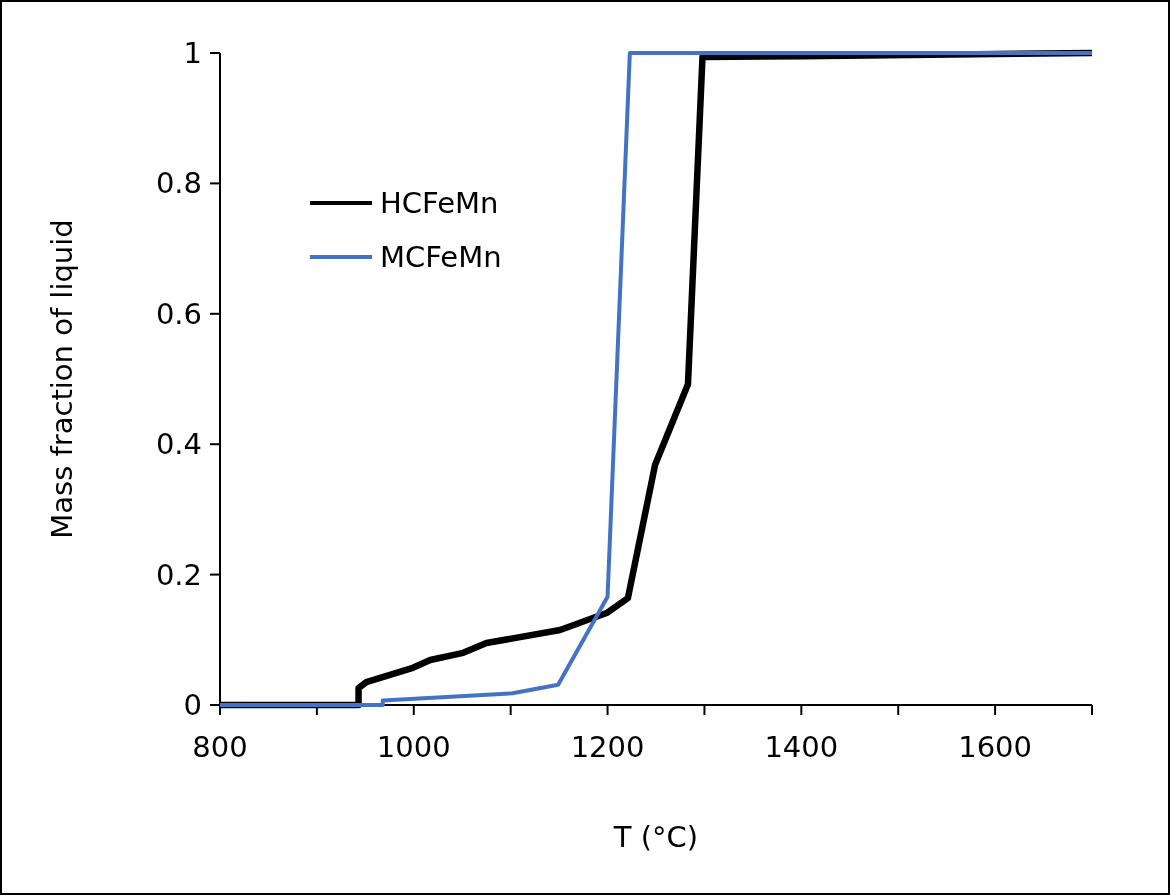  What do you see at coordinates (995, 747) in the screenshot?
I see `x-tick-label: 1600` at bounding box center [995, 747].